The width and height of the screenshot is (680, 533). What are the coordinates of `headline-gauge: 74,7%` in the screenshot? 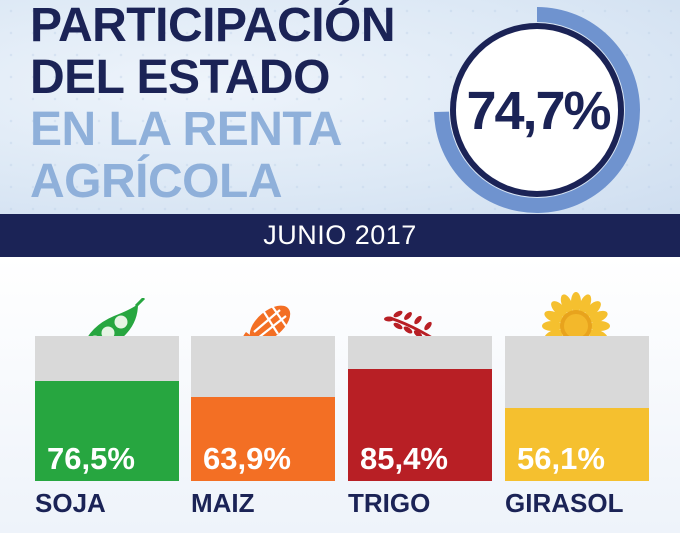 It's located at (537, 110).